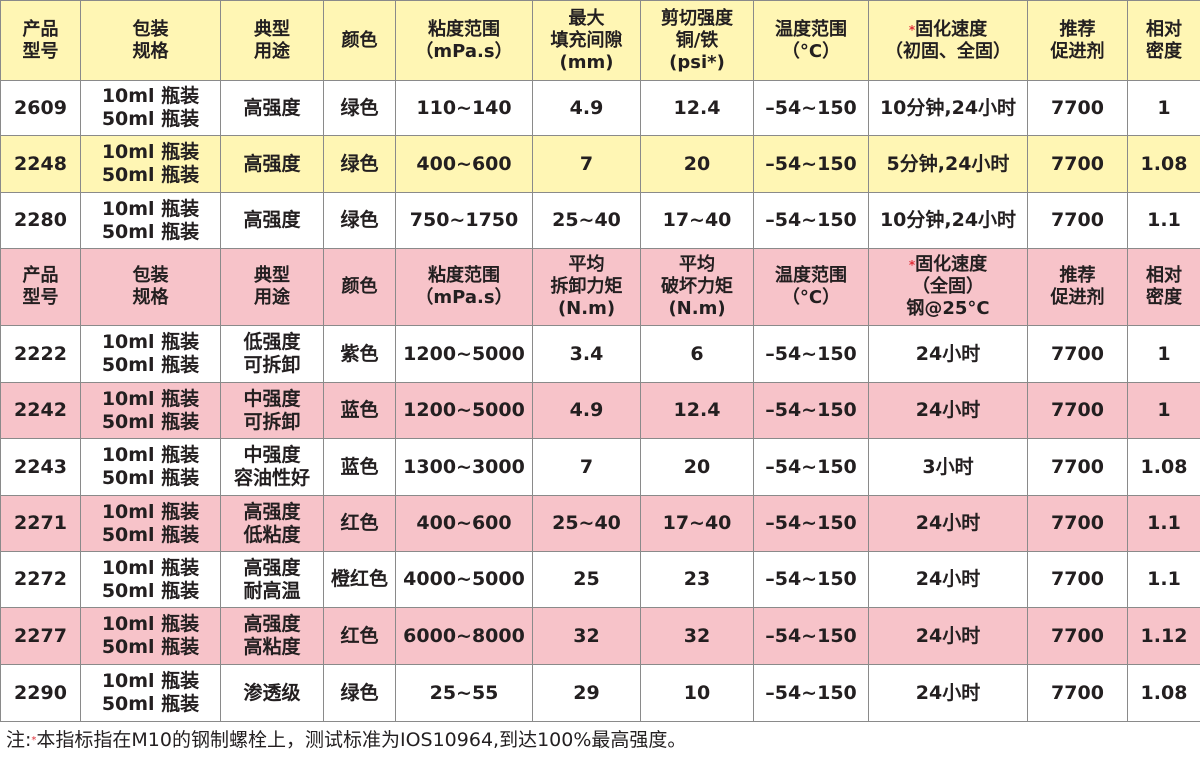 This screenshot has width=1200, height=759. What do you see at coordinates (948, 287) in the screenshot?
I see `header-cure-speed: *固化速度 （全固） 钢@25°C` at bounding box center [948, 287].